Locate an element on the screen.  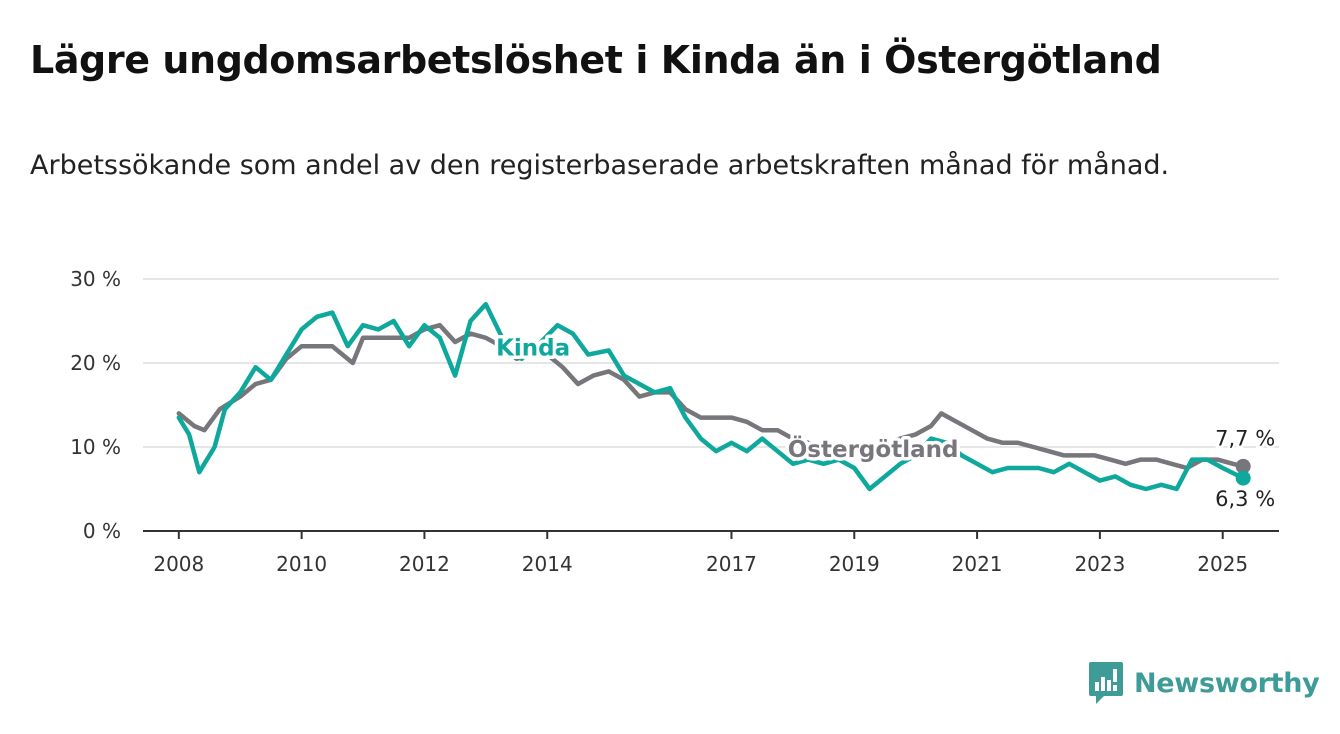
series-labels: Kinda Östergötland 7,7 % 6,3 % is located at coordinates (885, 422).